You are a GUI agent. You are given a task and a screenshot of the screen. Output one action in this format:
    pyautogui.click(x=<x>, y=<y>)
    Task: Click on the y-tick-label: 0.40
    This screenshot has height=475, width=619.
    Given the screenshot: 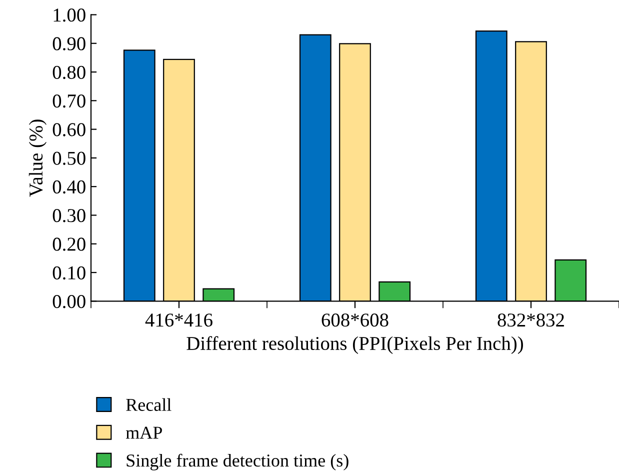 What is the action you would take?
    pyautogui.click(x=69, y=187)
    